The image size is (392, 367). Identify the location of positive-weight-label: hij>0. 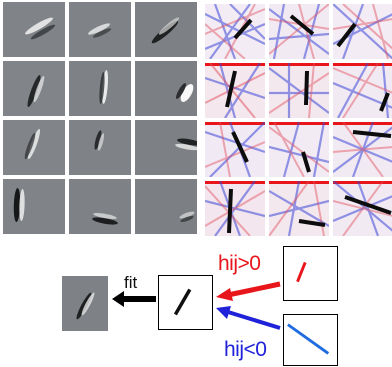
(239, 263).